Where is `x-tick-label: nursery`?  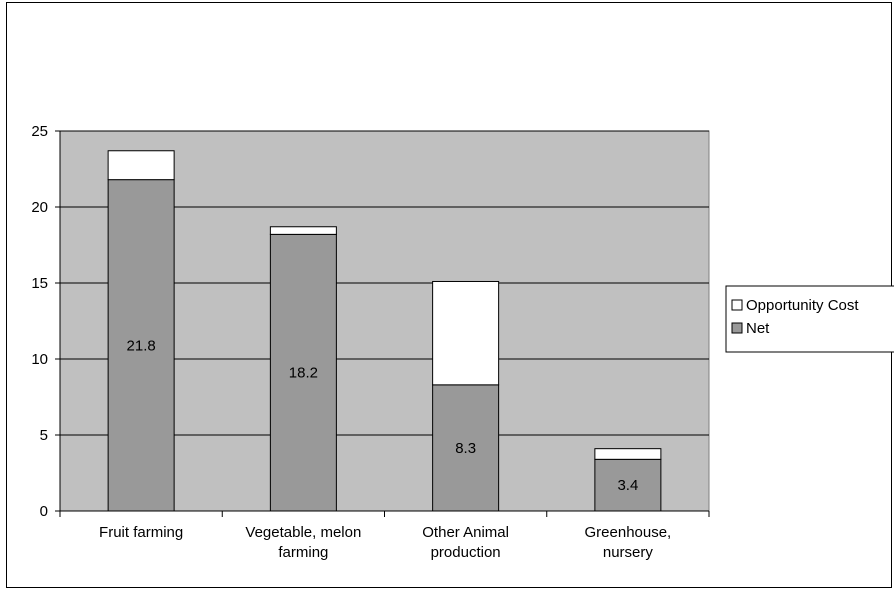 x-tick-label: nursery is located at coordinates (628, 552).